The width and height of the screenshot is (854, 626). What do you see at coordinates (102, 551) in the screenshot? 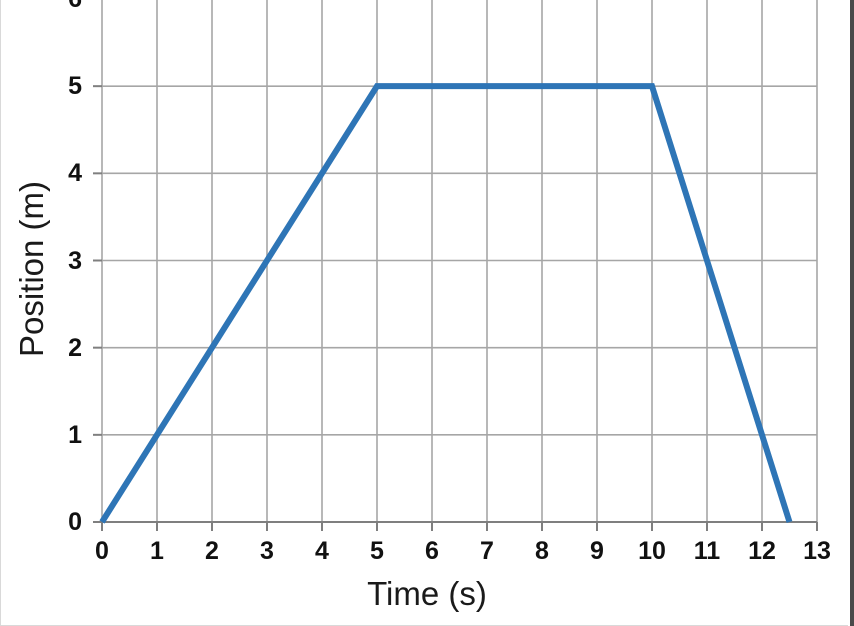
I see `x-tick-label: 0` at bounding box center [102, 551].